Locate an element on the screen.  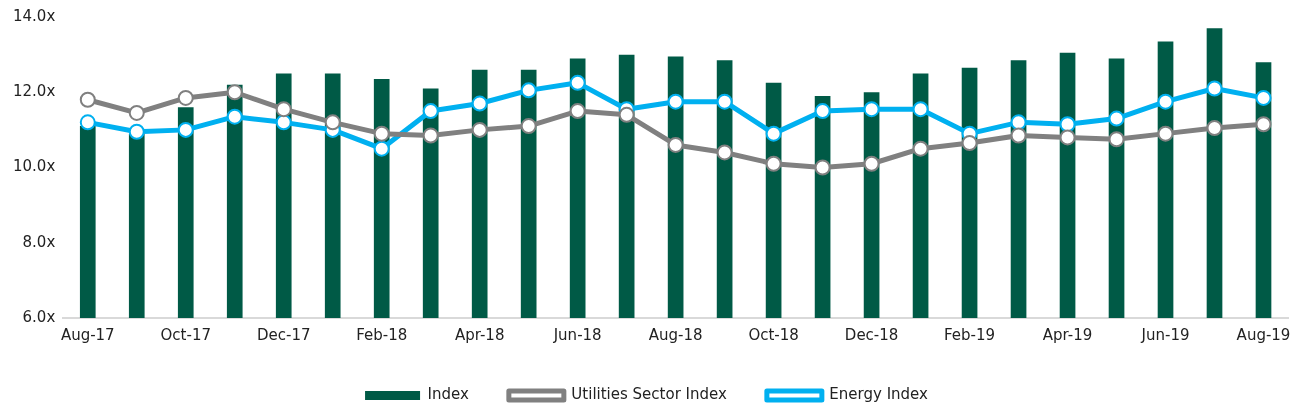
legend-label: Index is located at coordinates (448, 394).